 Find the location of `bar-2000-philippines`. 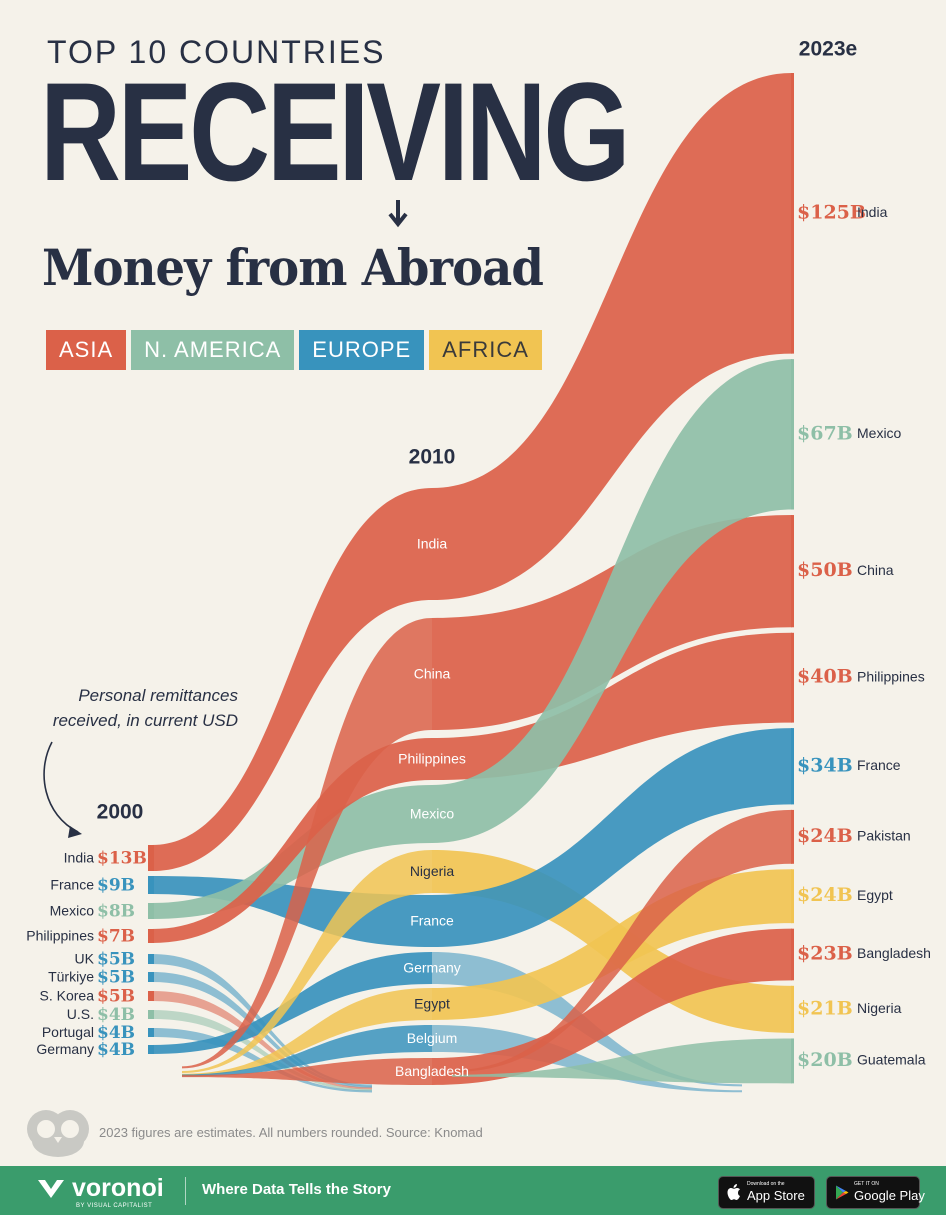

bar-2000-philippines is located at coordinates (151, 936).